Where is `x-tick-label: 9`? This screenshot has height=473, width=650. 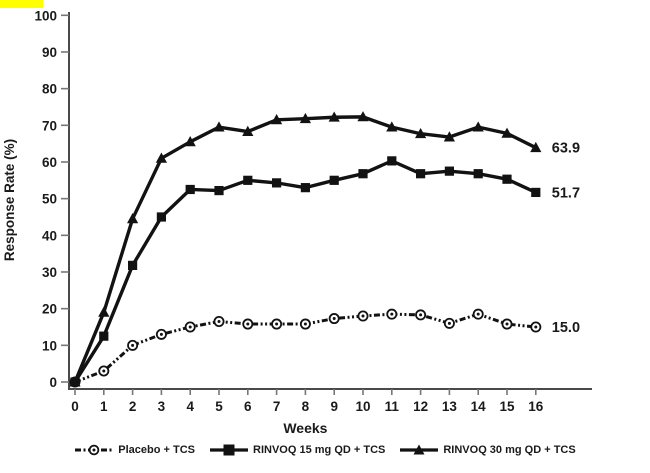
x-tick-label: 9 is located at coordinates (334, 406).